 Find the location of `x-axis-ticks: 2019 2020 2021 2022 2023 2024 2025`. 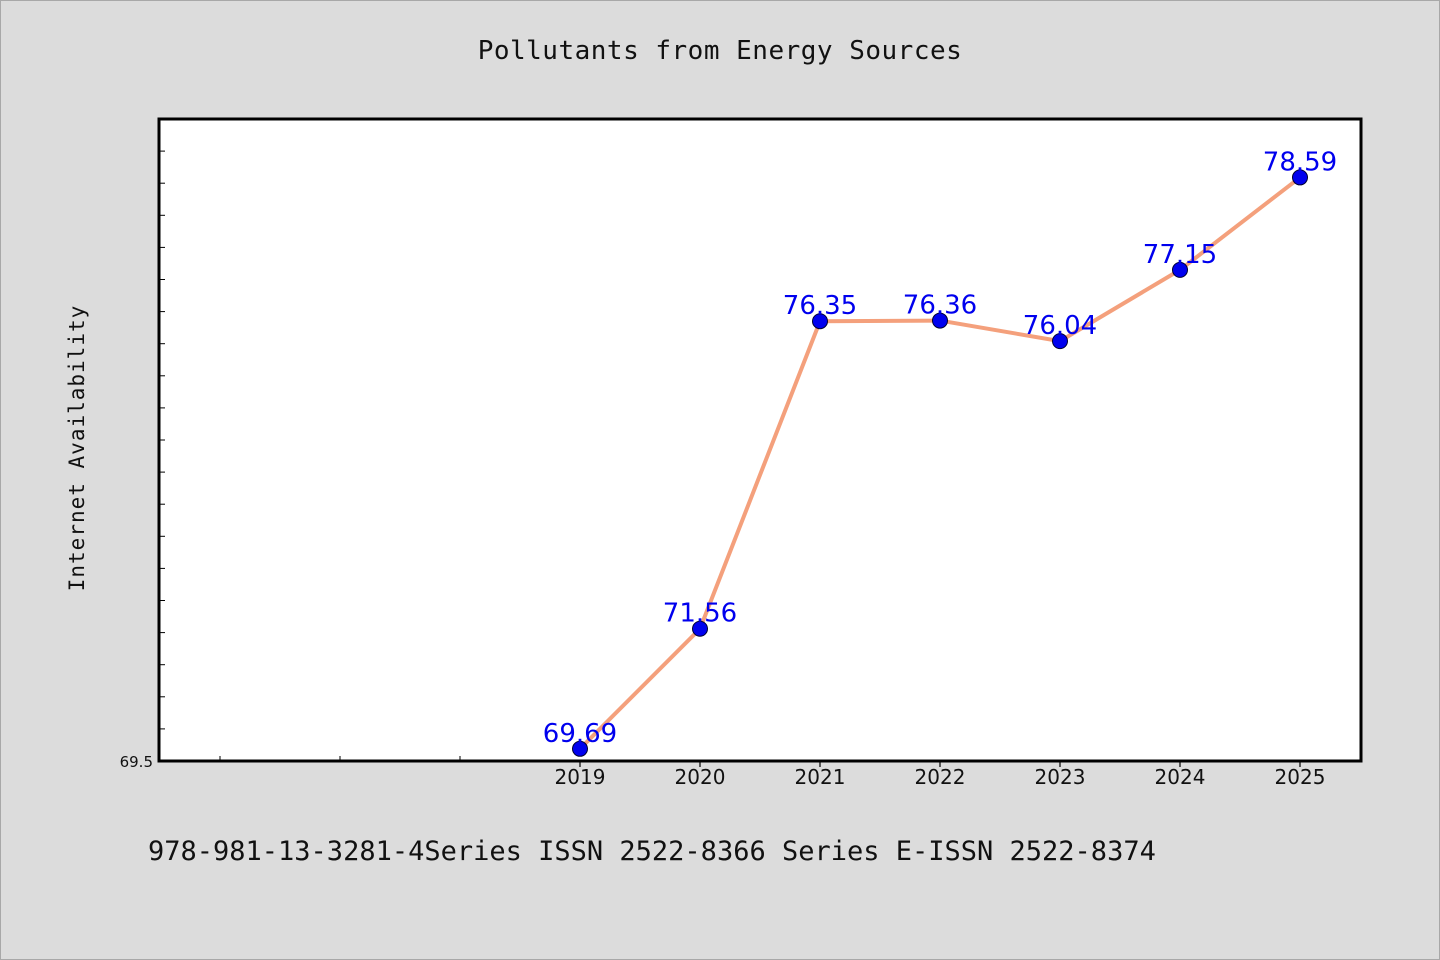

x-axis-ticks: 2019 2020 2021 2022 2023 2024 2025 is located at coordinates (772, 772).